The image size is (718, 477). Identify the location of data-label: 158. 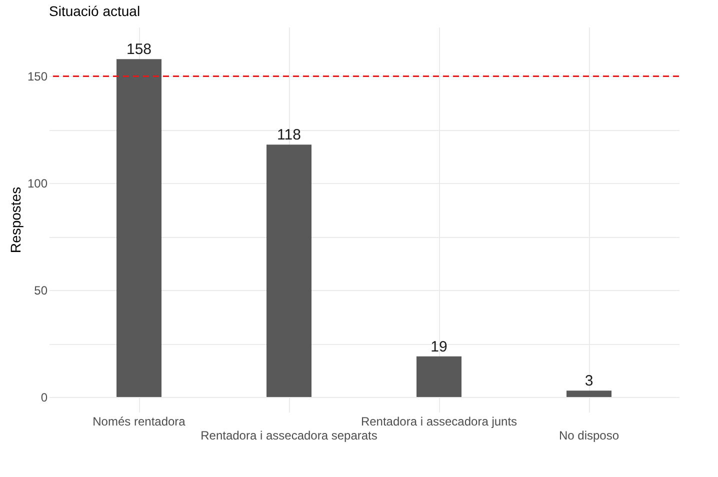
(139, 49).